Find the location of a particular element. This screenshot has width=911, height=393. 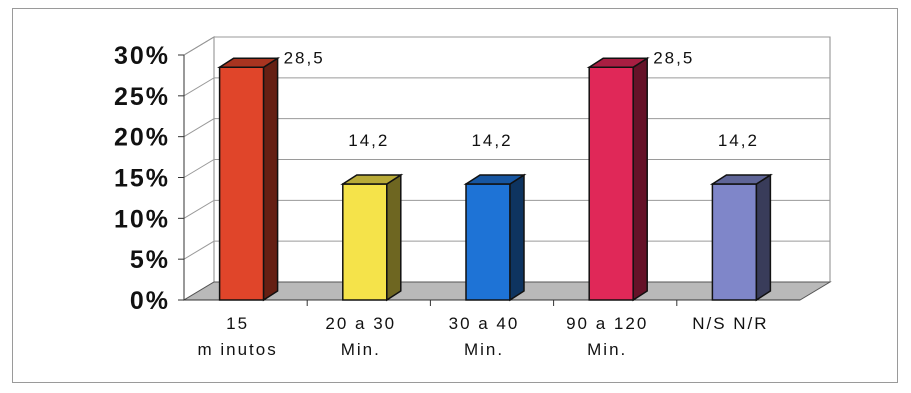

x-tick-label: 90 a 120 is located at coordinates (607, 323).